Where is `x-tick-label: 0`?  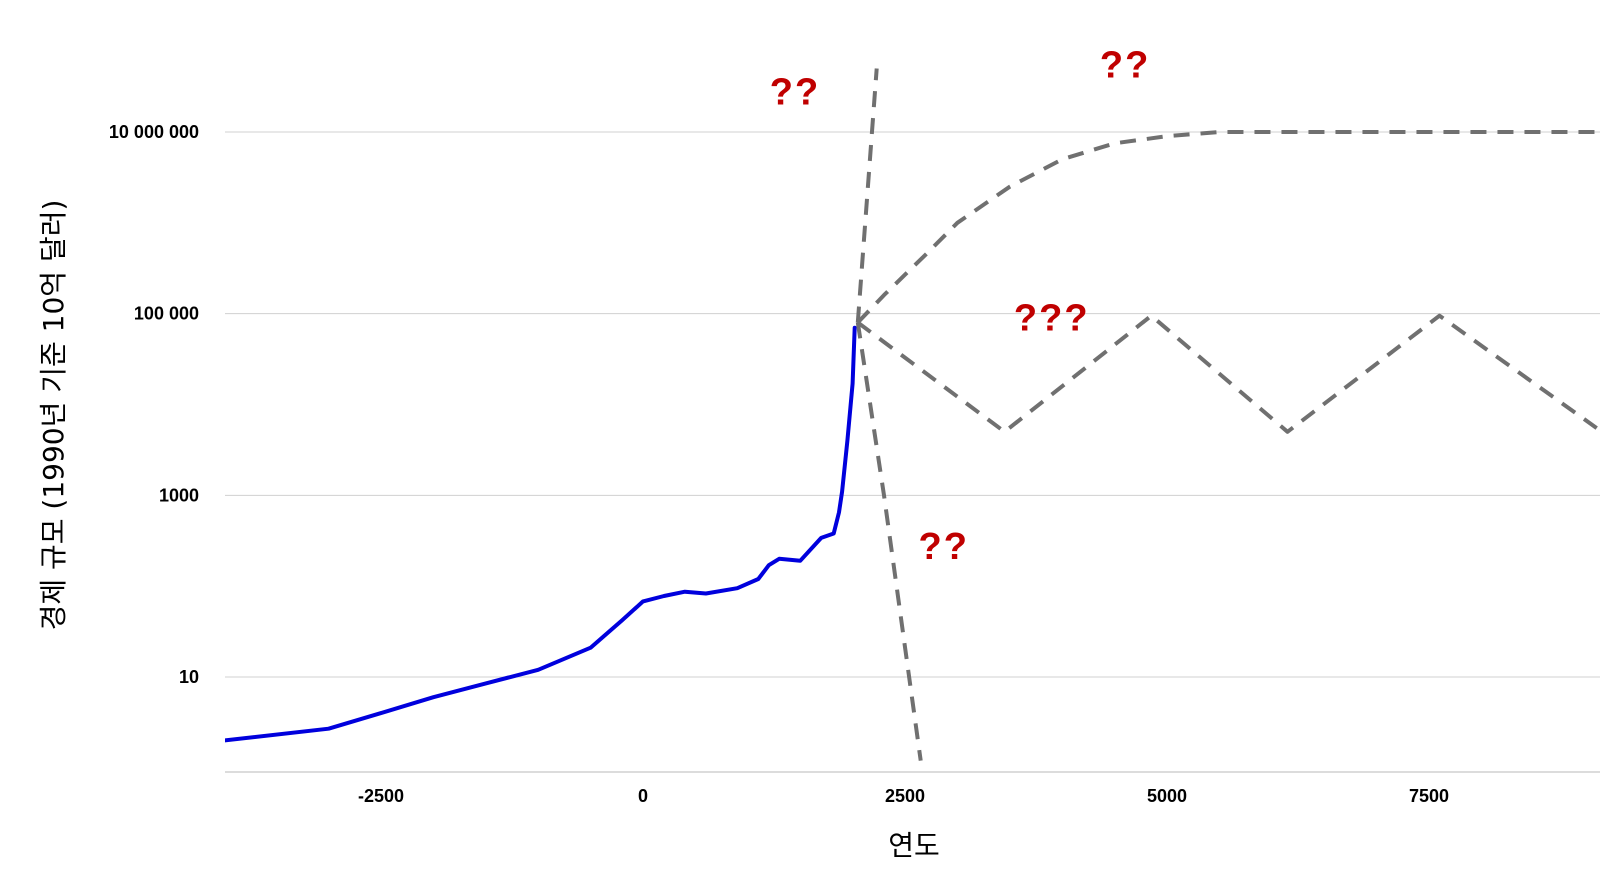
x-tick-label: 0 is located at coordinates (643, 796).